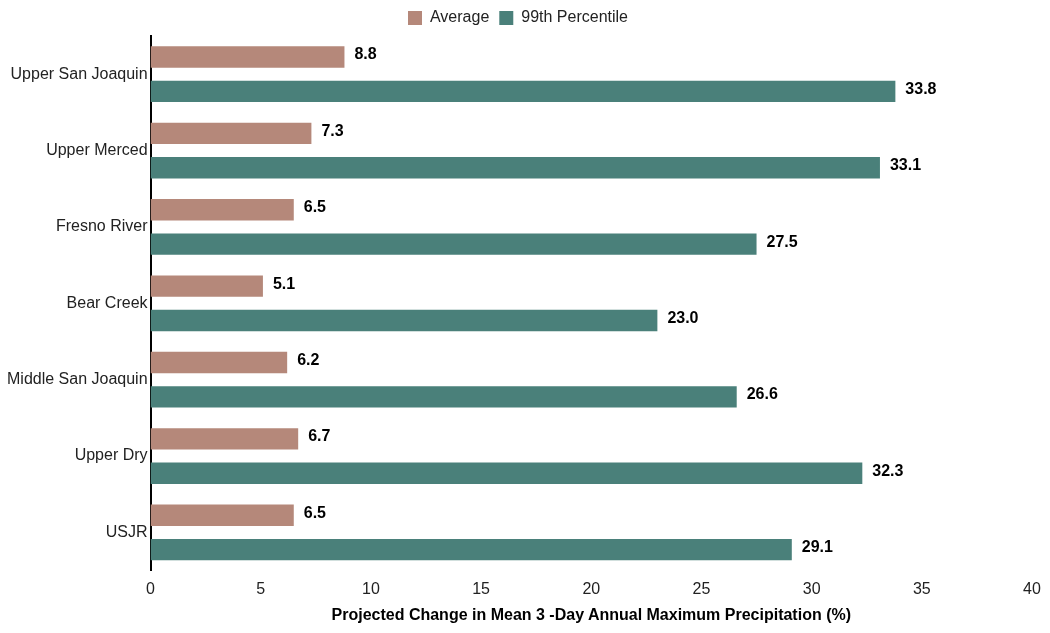 The width and height of the screenshot is (1050, 633). I want to click on y-tick-label: Fresno River, so click(102, 226).